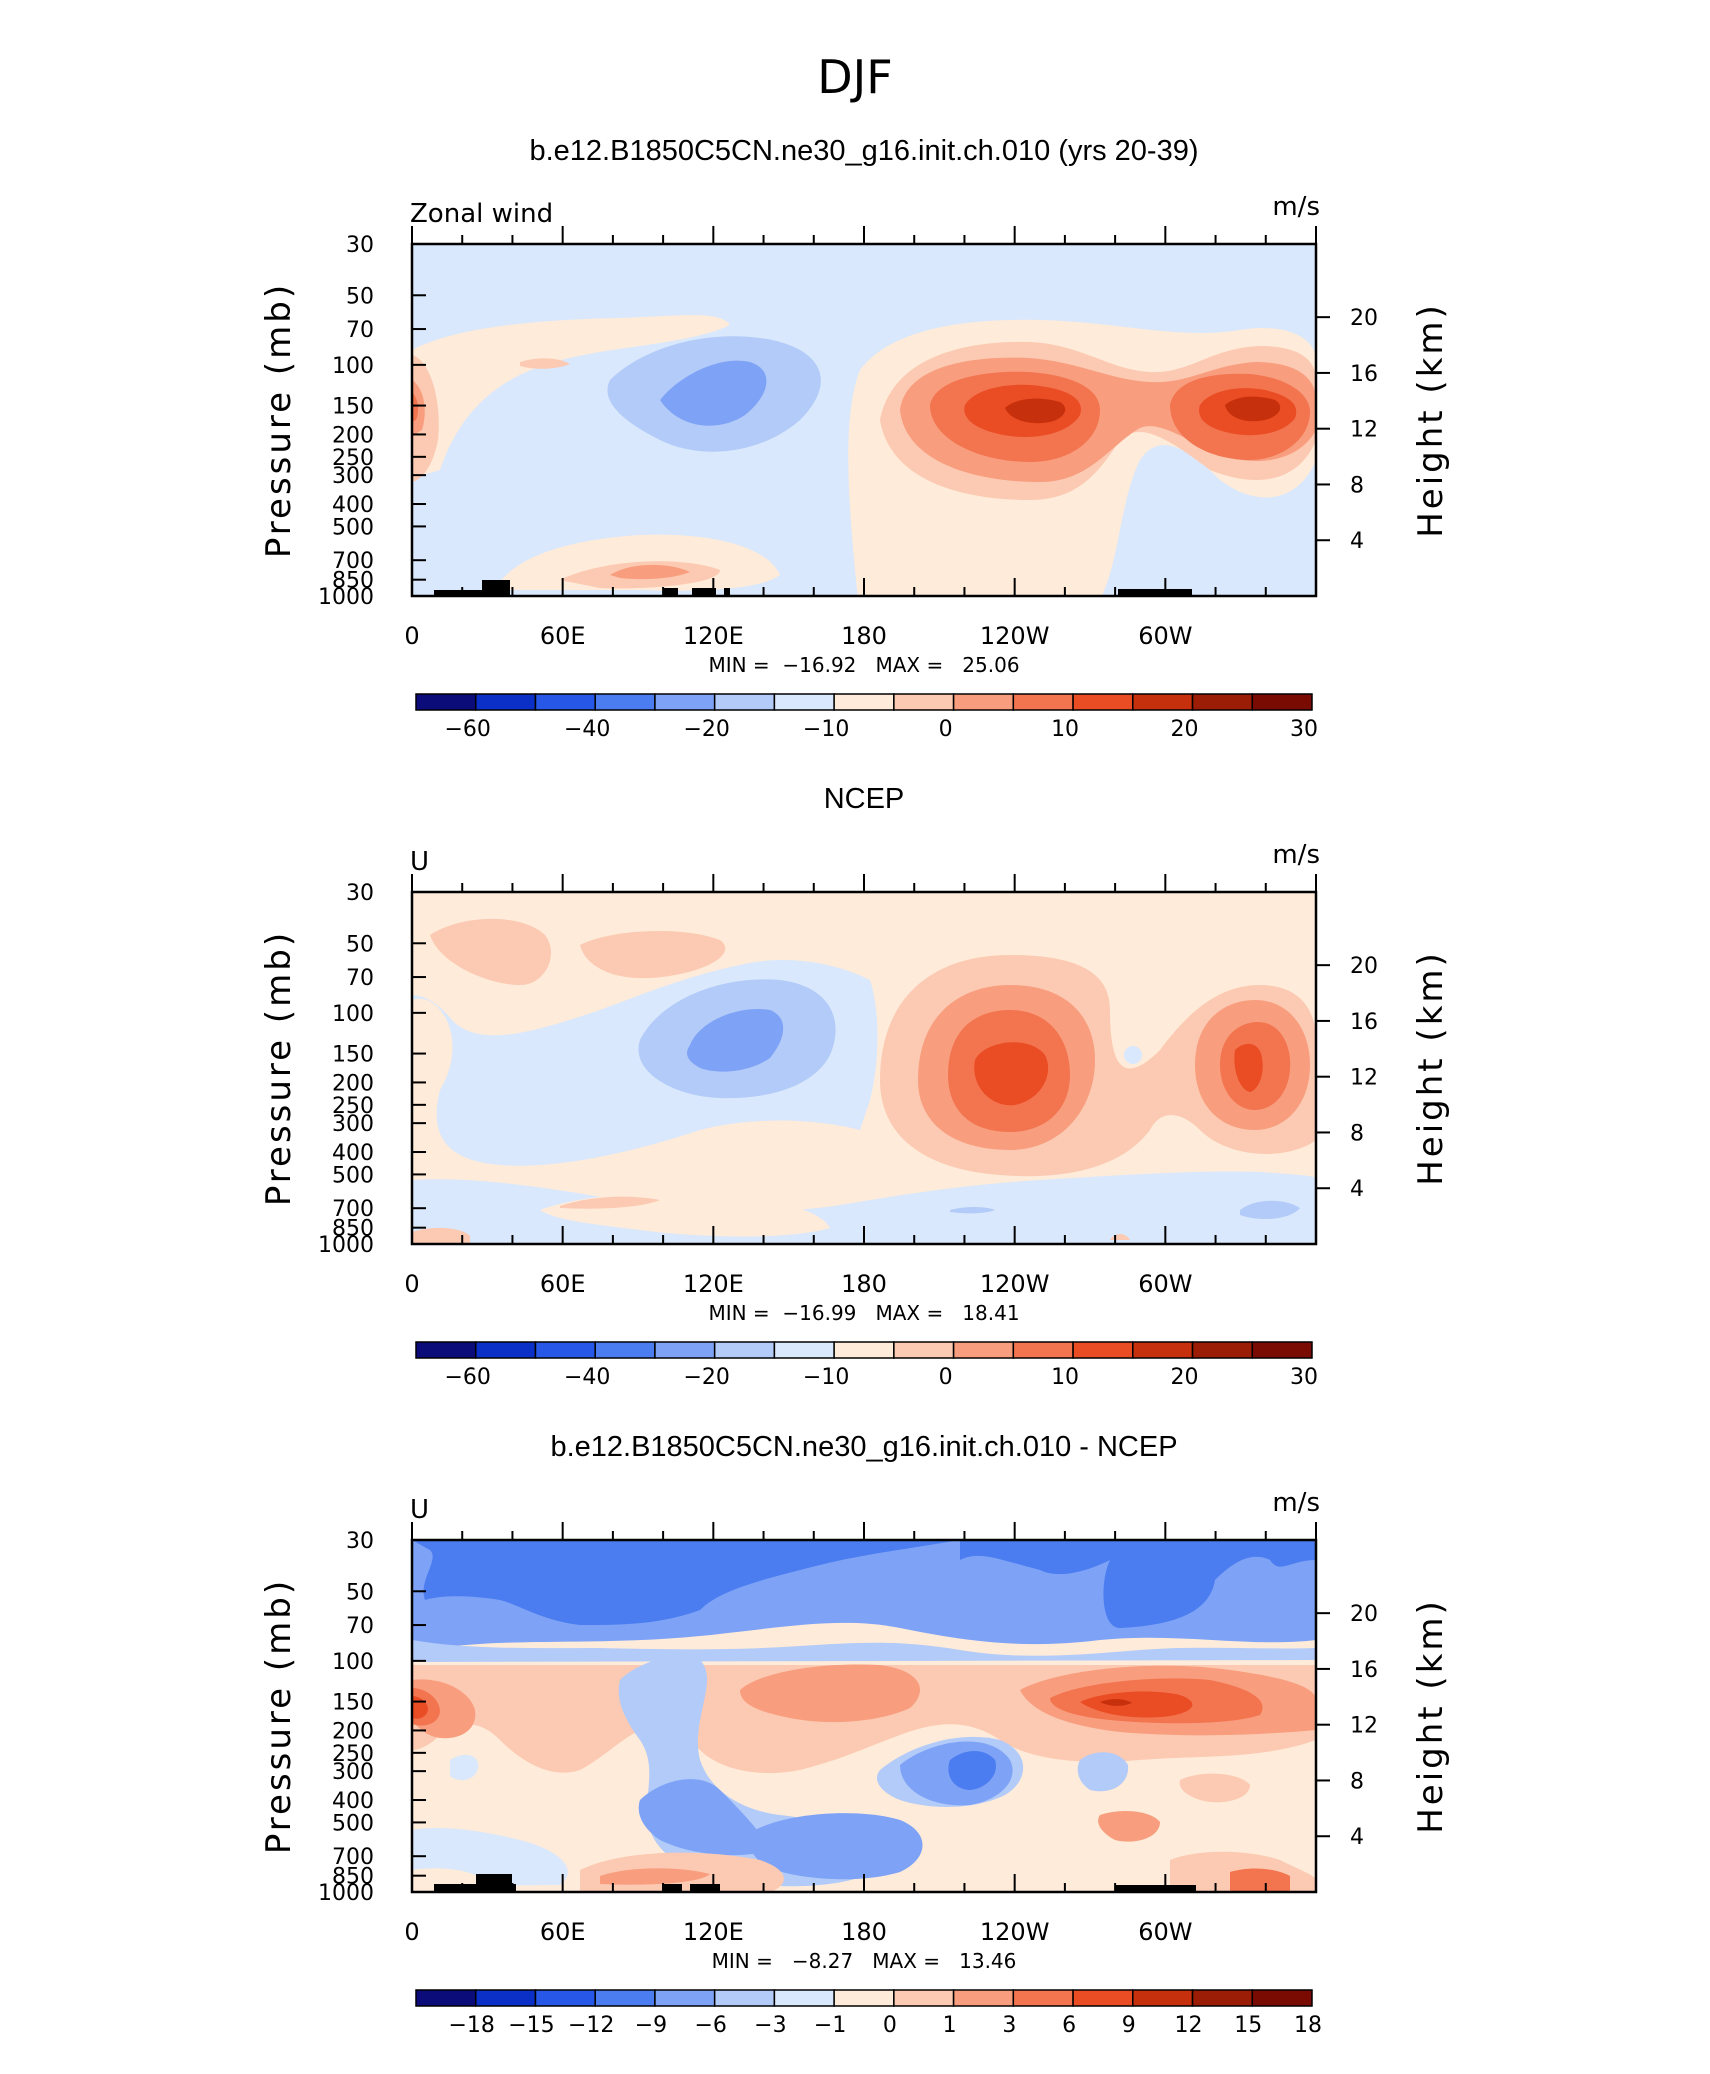 Image resolution: width=1710 pixels, height=2074 pixels. What do you see at coordinates (854, 77) in the screenshot?
I see `figure-title: DJF` at bounding box center [854, 77].